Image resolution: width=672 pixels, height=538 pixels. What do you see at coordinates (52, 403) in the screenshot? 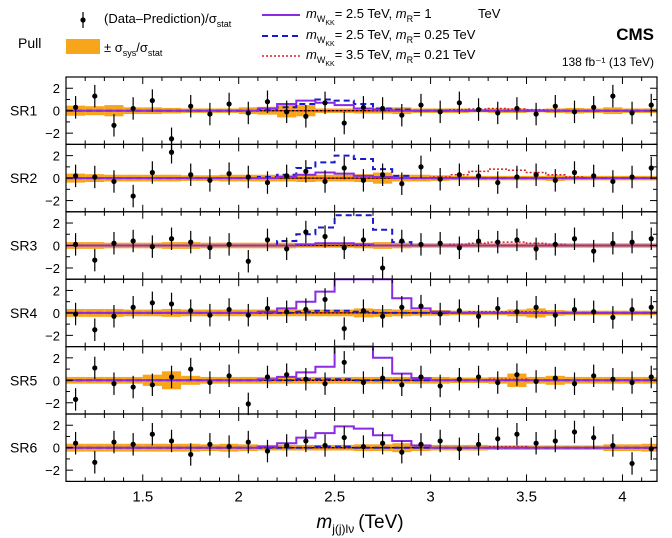
I see `y-tick-label: −2` at bounding box center [52, 403].